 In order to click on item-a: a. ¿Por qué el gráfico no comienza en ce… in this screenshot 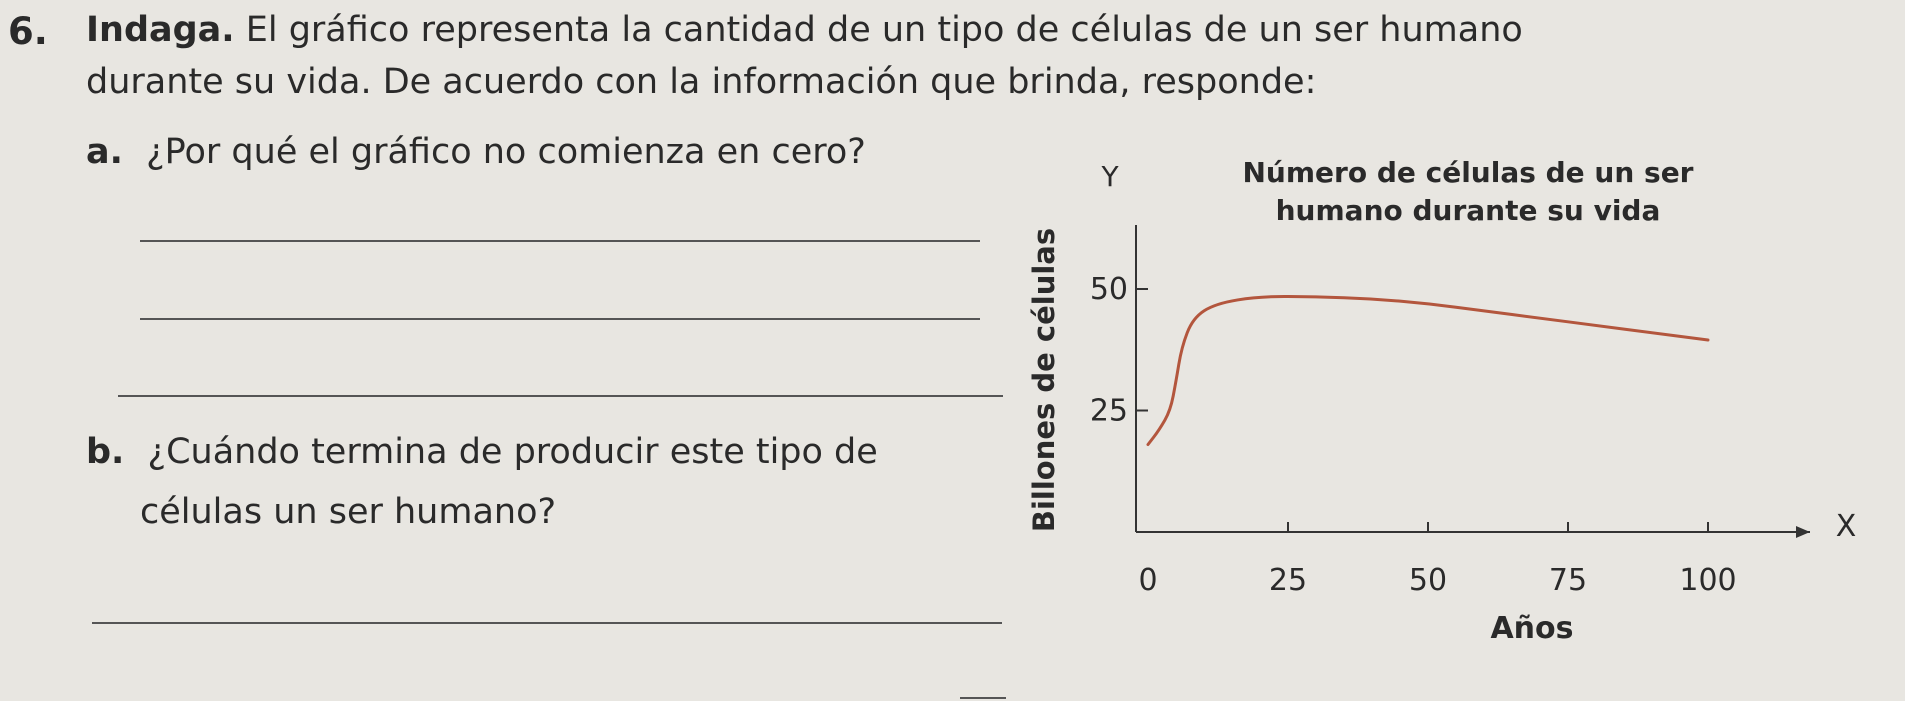, I will do `click(476, 152)`.